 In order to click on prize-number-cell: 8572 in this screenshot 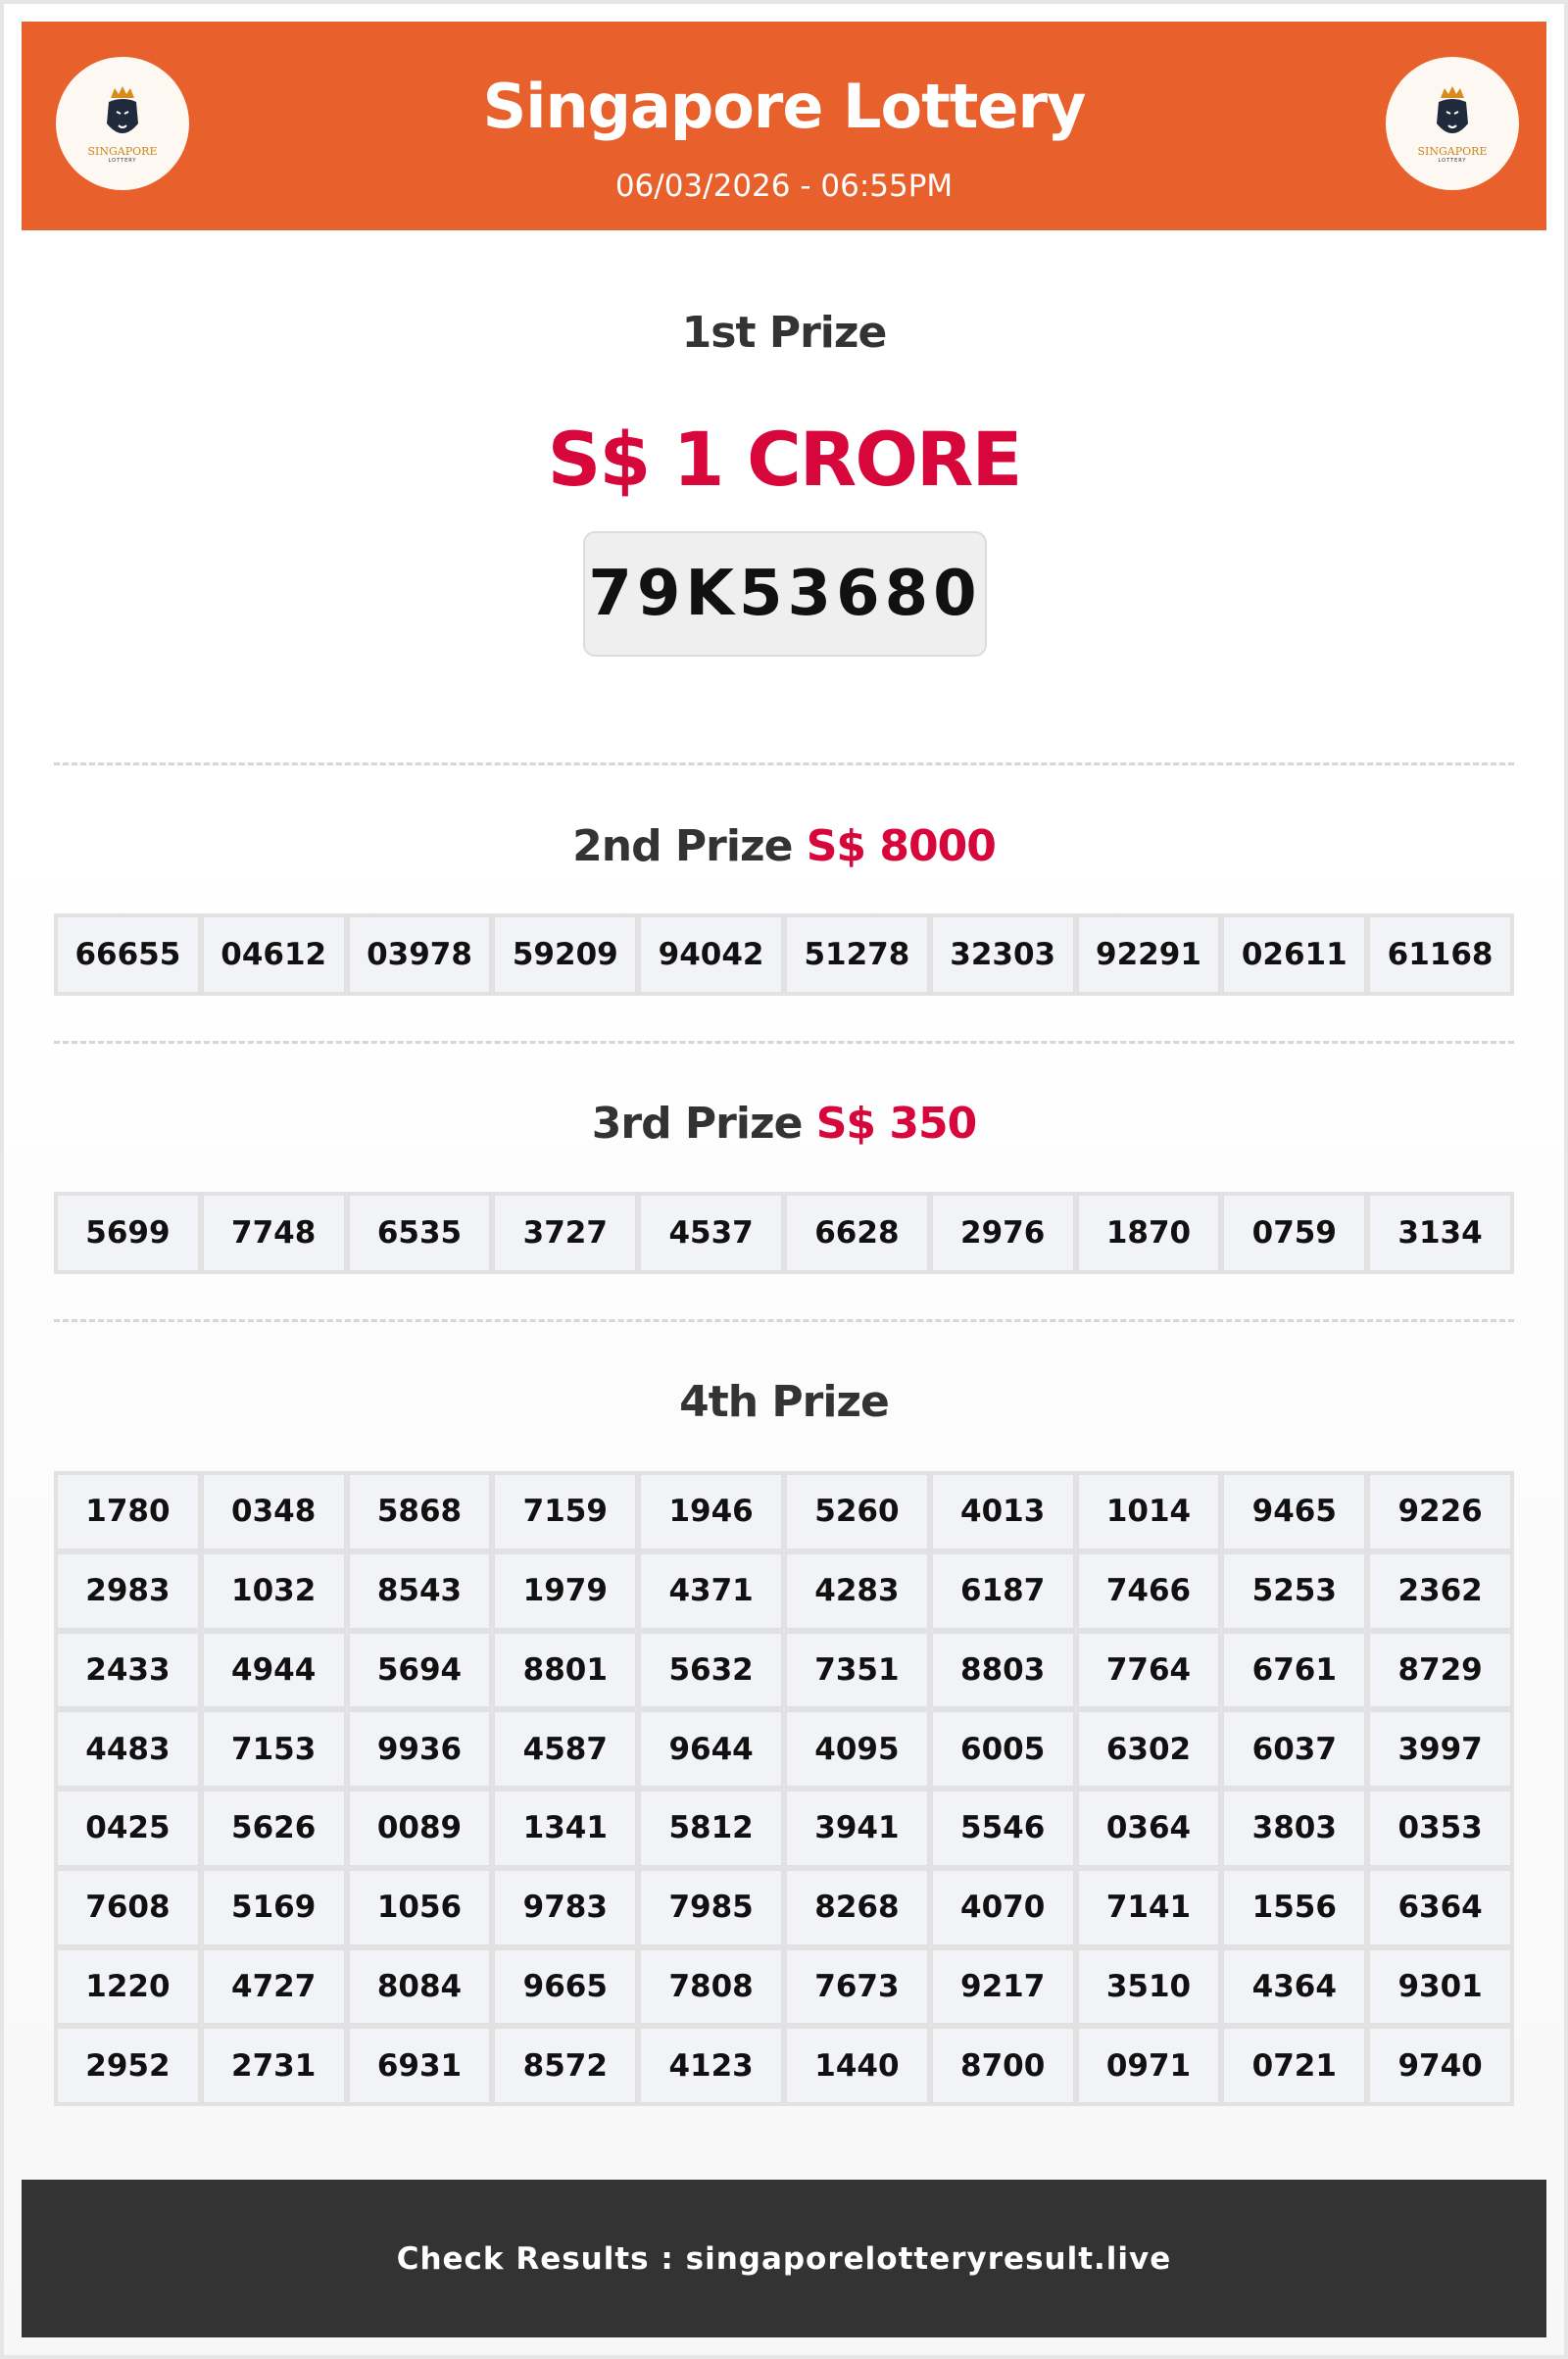, I will do `click(565, 2065)`.